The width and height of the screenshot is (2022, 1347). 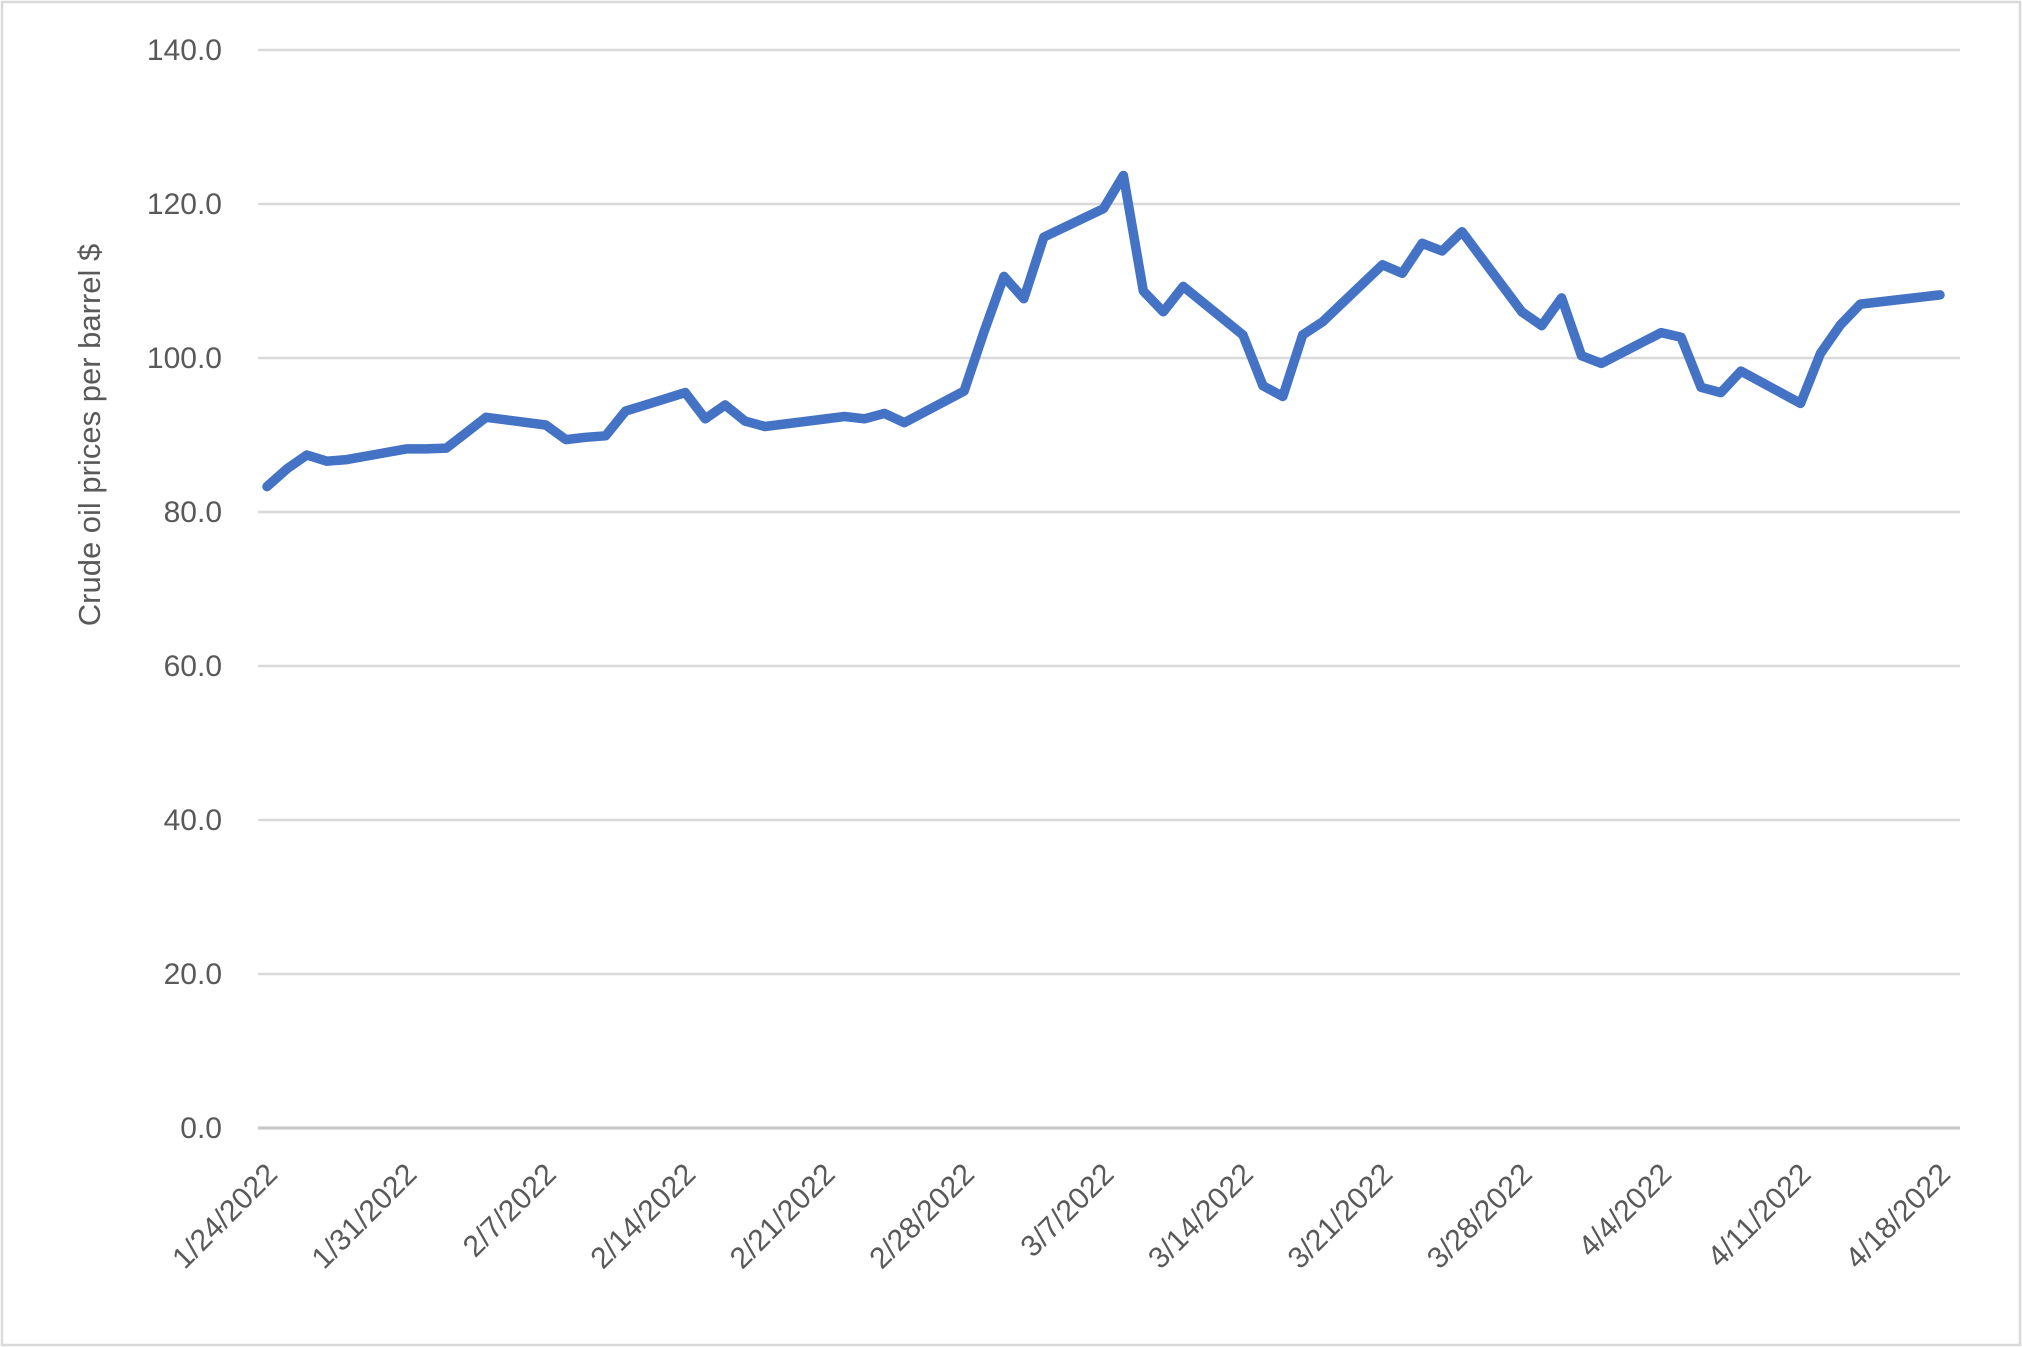 I want to click on y-tick-label: 20.0, so click(x=193, y=974).